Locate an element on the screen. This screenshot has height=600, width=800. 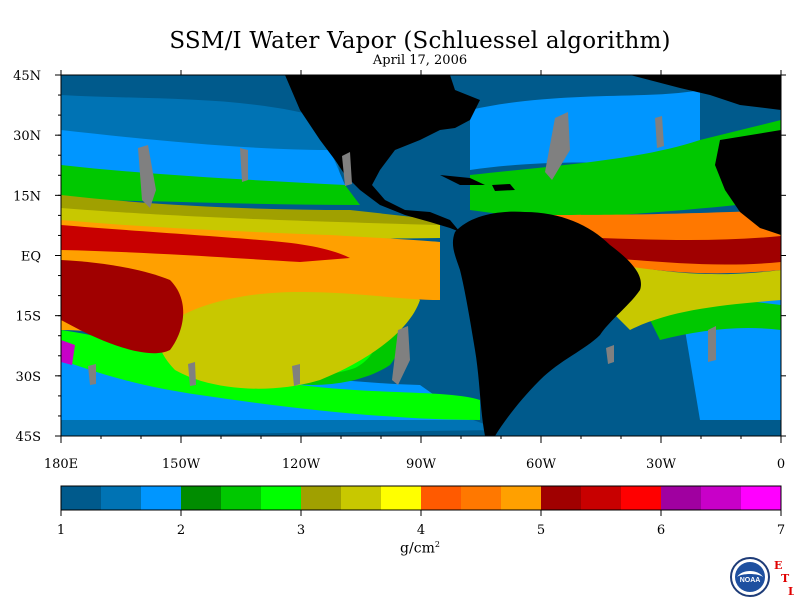
units-exponent: 2 is located at coordinates (437, 544).